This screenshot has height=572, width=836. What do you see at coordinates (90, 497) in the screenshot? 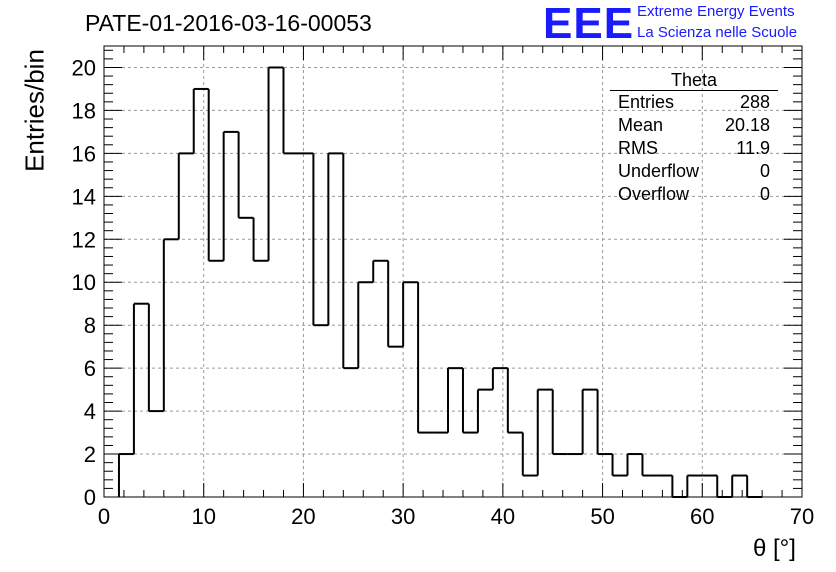
I see `y-tick-label: 0` at bounding box center [90, 497].